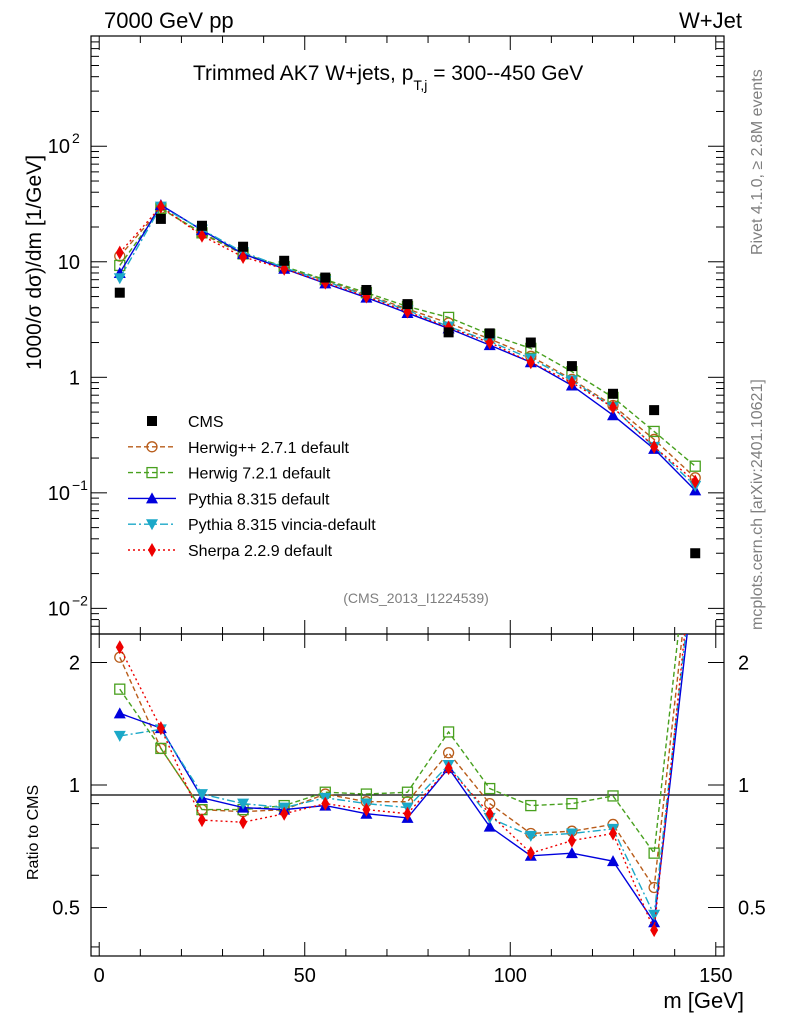 The width and height of the screenshot is (786, 1024). What do you see at coordinates (269, 448) in the screenshot?
I see `legend-label: Herwig++ 2.7.1 default` at bounding box center [269, 448].